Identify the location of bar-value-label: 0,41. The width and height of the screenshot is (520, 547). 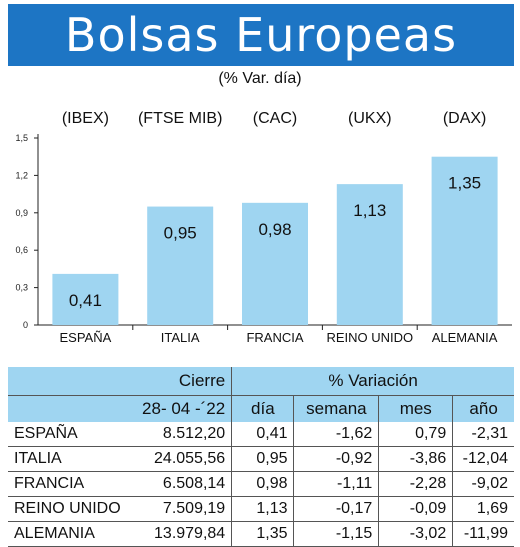
(85, 300).